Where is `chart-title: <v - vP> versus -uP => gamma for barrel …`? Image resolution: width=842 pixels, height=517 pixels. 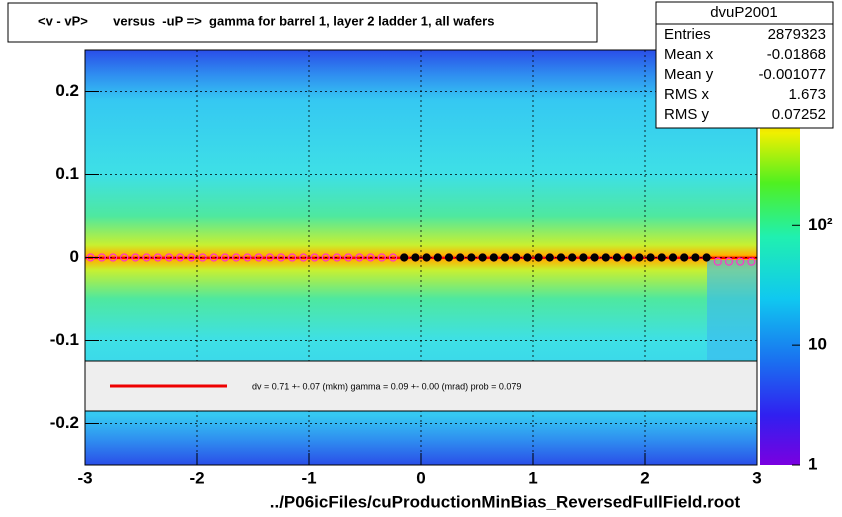
chart-title: <v - vP> versus -uP => gamma for barrel … is located at coordinates (266, 20).